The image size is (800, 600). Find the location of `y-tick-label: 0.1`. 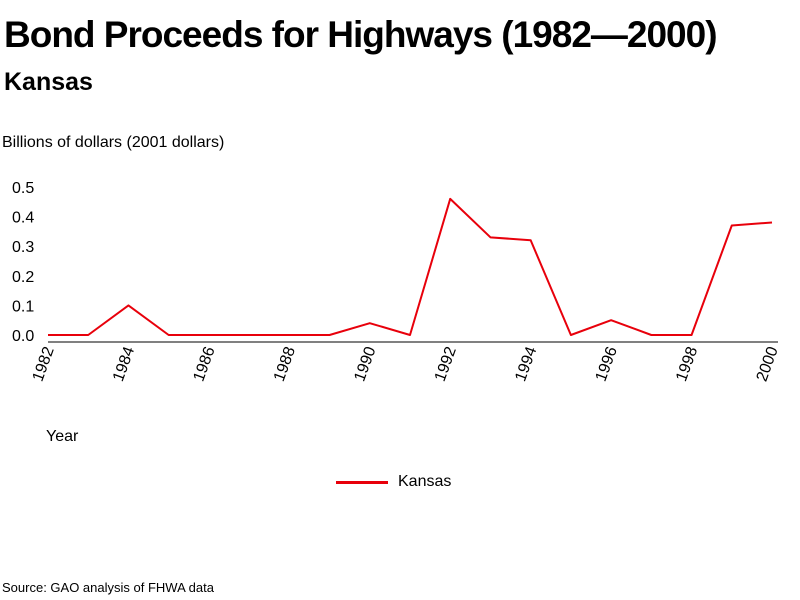

y-tick-label: 0.1 is located at coordinates (23, 306).